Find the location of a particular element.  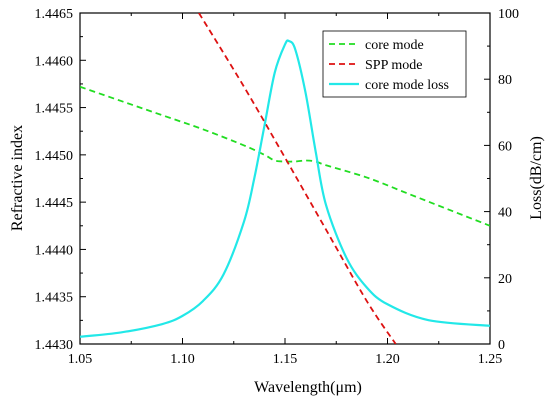

y-left-tick-label: 1.4430 is located at coordinates (54, 345).